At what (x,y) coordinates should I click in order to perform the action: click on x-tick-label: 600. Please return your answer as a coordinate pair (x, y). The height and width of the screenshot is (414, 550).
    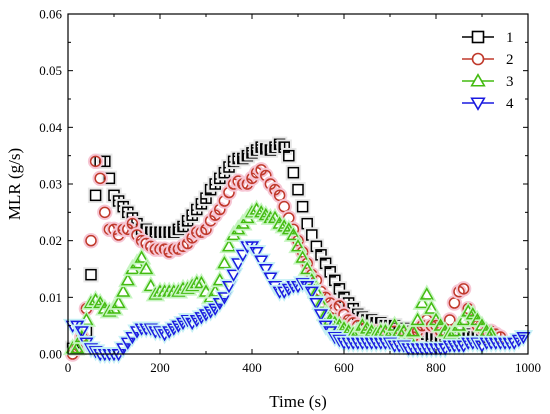
    Looking at the image, I should click on (344, 367).